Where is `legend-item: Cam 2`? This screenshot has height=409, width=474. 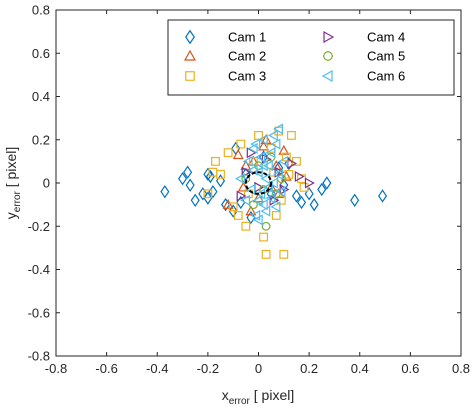
legend-item: Cam 2 is located at coordinates (224, 56).